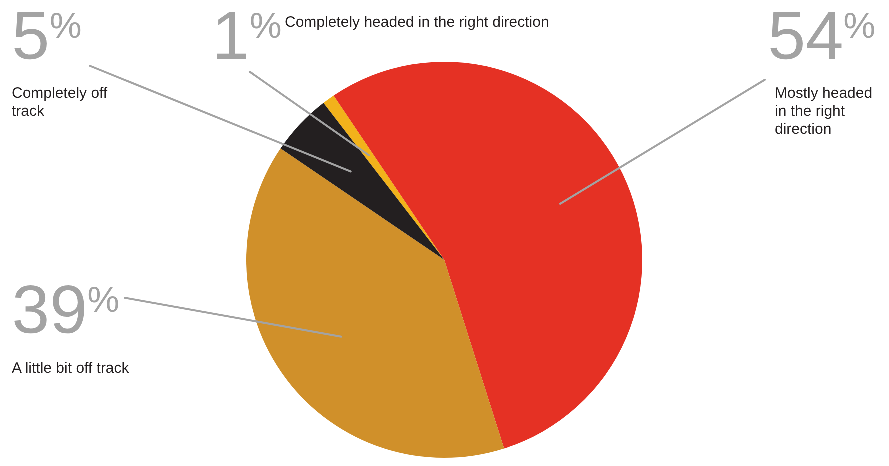  Describe the element at coordinates (47, 37) in the screenshot. I see `data-label: 5%` at that location.